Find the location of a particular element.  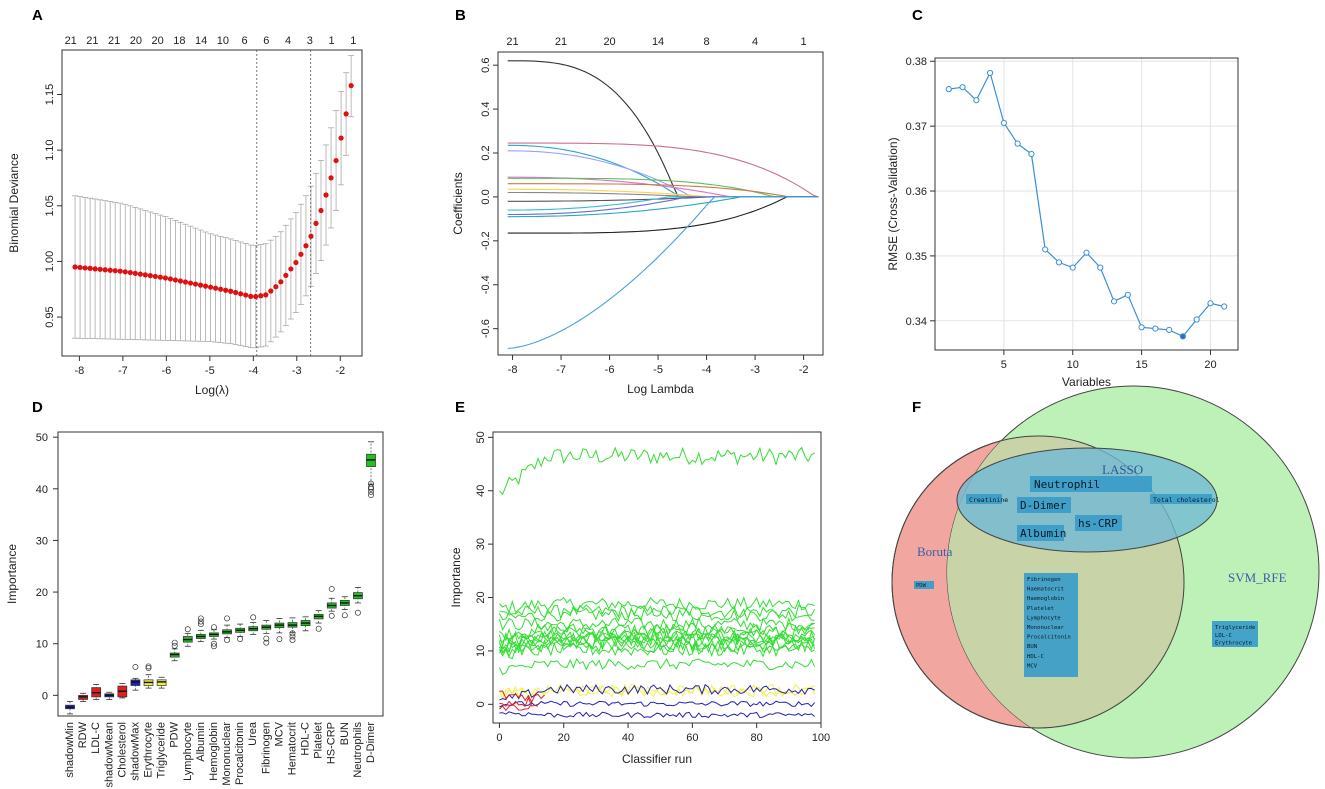

a-x-tick-label: -5 is located at coordinates (210, 371).